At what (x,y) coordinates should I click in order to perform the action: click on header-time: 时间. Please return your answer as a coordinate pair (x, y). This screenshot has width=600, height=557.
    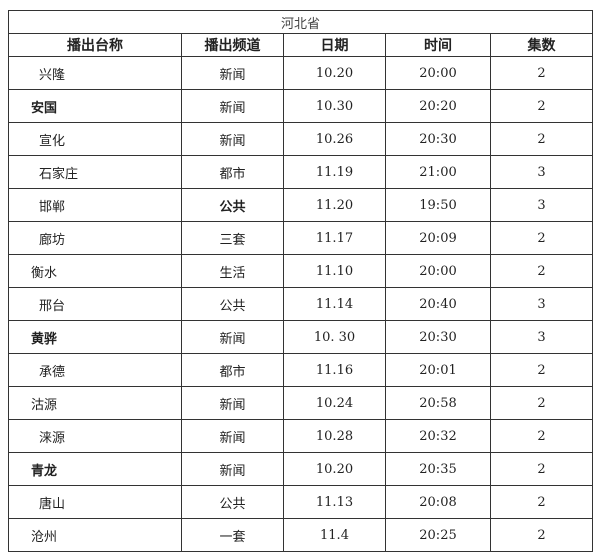
    Looking at the image, I should click on (438, 45).